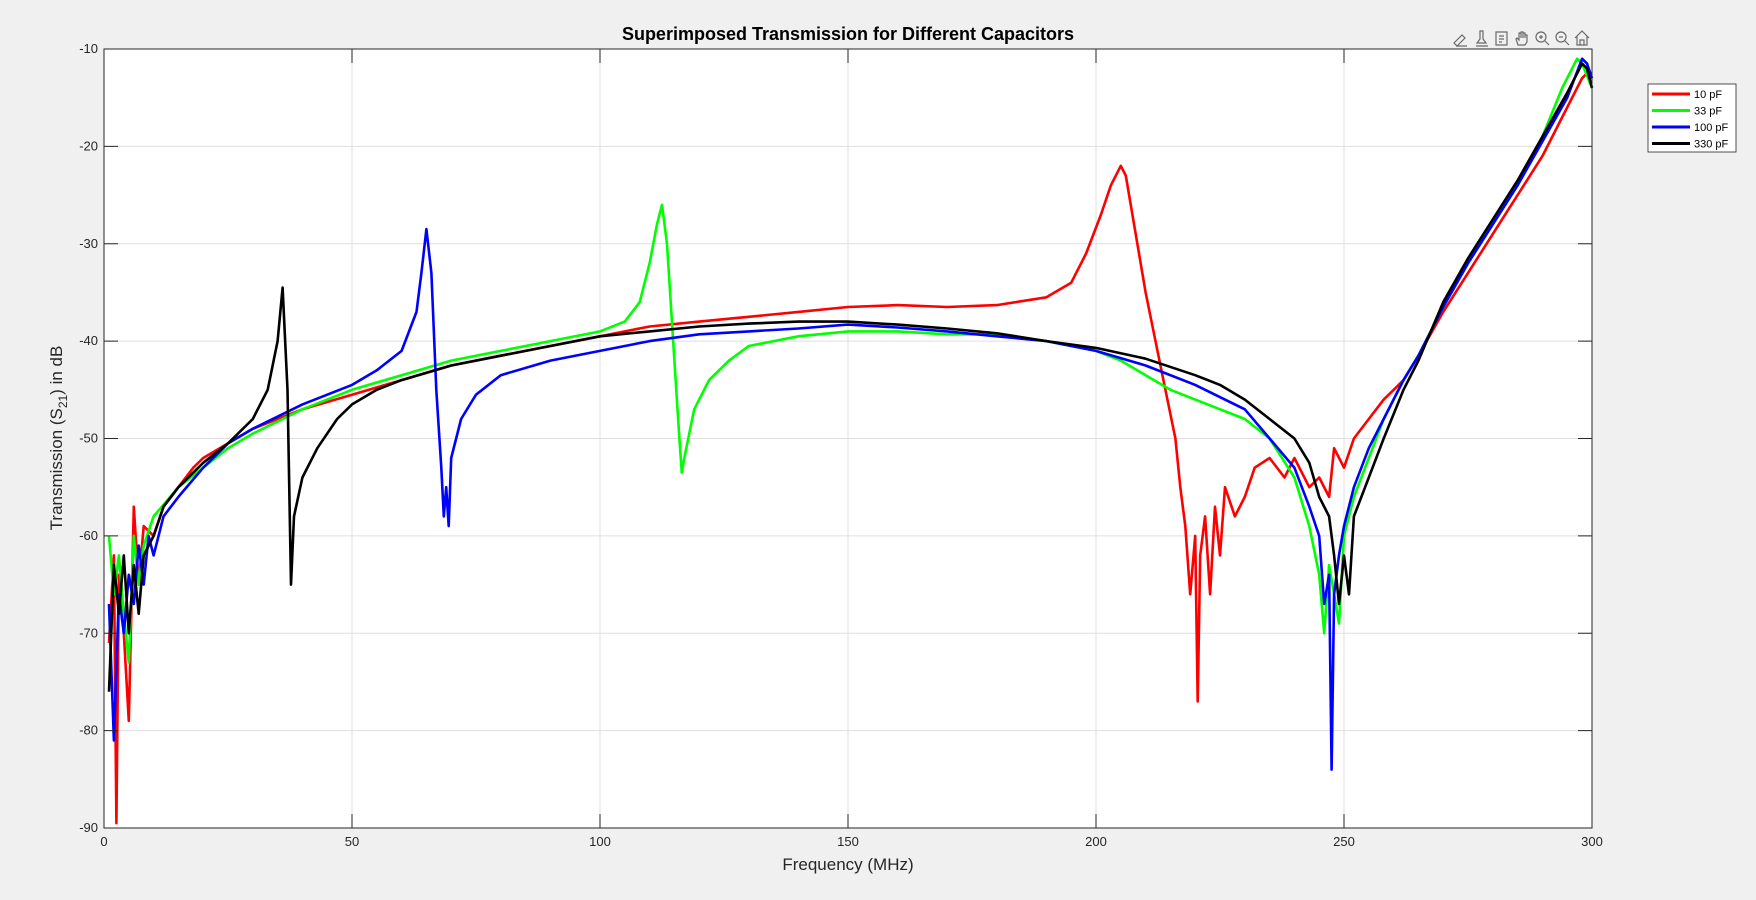 This screenshot has height=900, width=1756. I want to click on x-tick-label: 250, so click(1344, 841).